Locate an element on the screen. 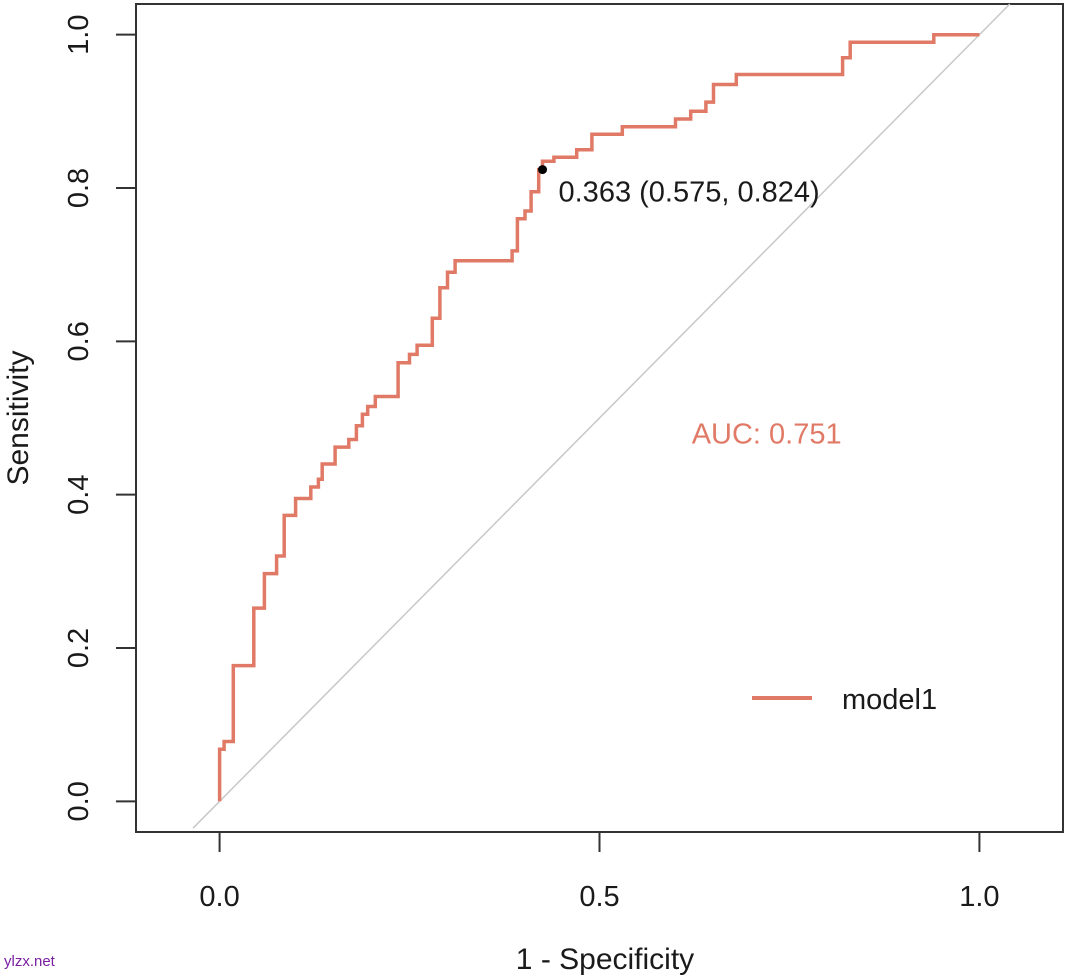  y-tick-label: 0.6 is located at coordinates (79, 341).